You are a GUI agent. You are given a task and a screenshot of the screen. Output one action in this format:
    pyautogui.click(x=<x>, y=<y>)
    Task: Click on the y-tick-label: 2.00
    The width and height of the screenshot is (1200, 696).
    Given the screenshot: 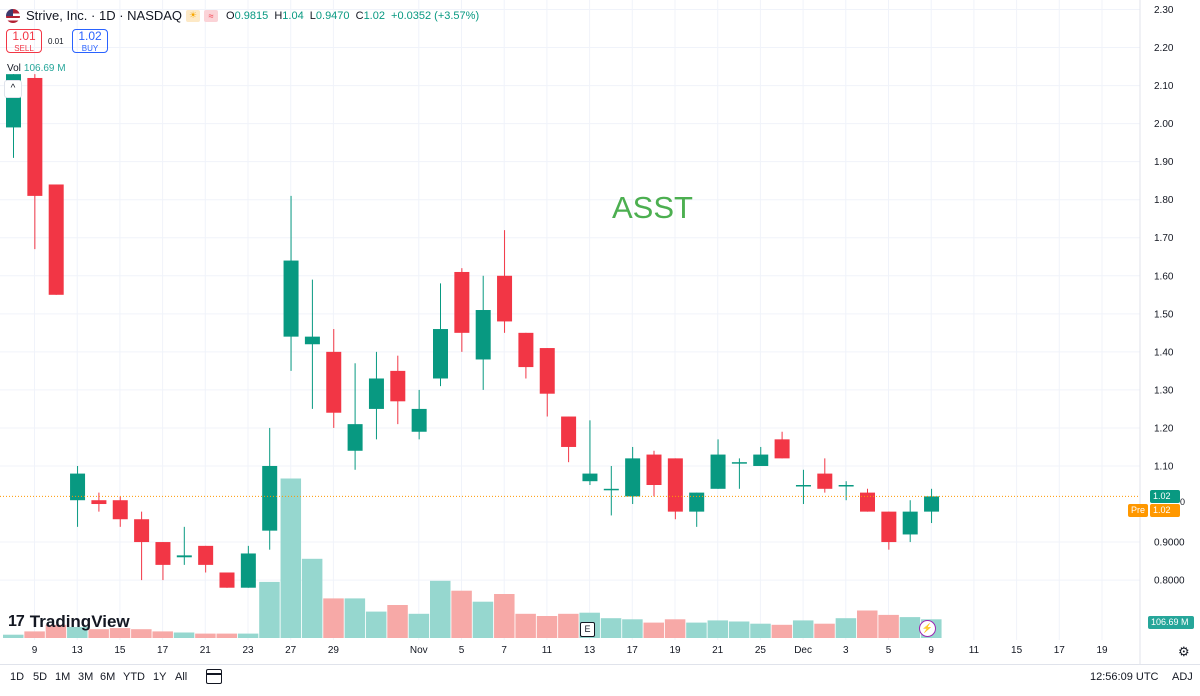 What is the action you would take?
    pyautogui.click(x=1164, y=124)
    